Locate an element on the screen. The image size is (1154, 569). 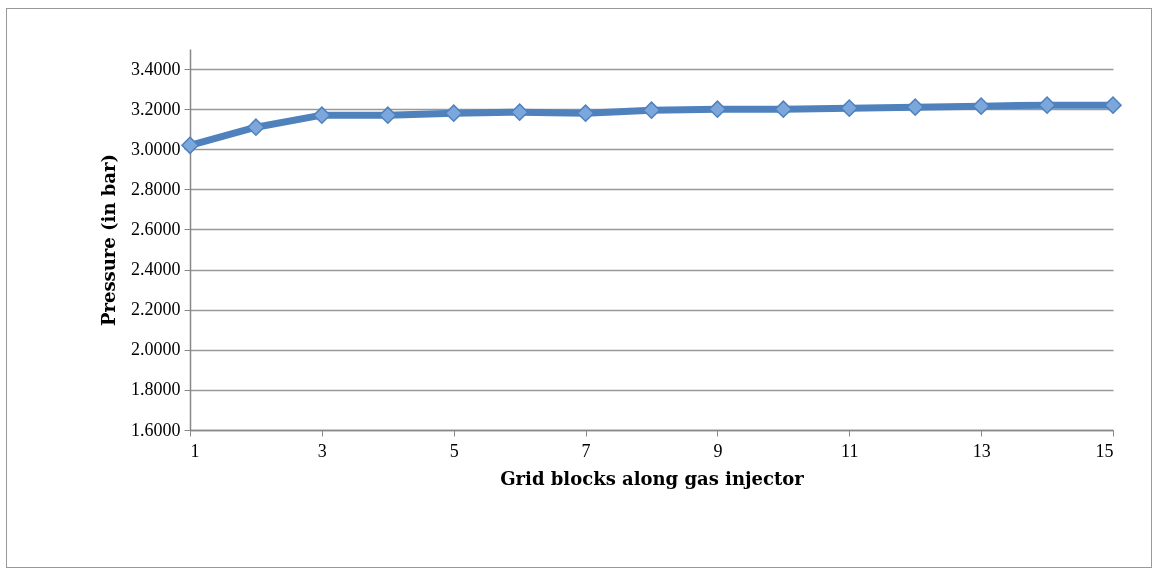
x-tick-label: 1 is located at coordinates (195, 450).